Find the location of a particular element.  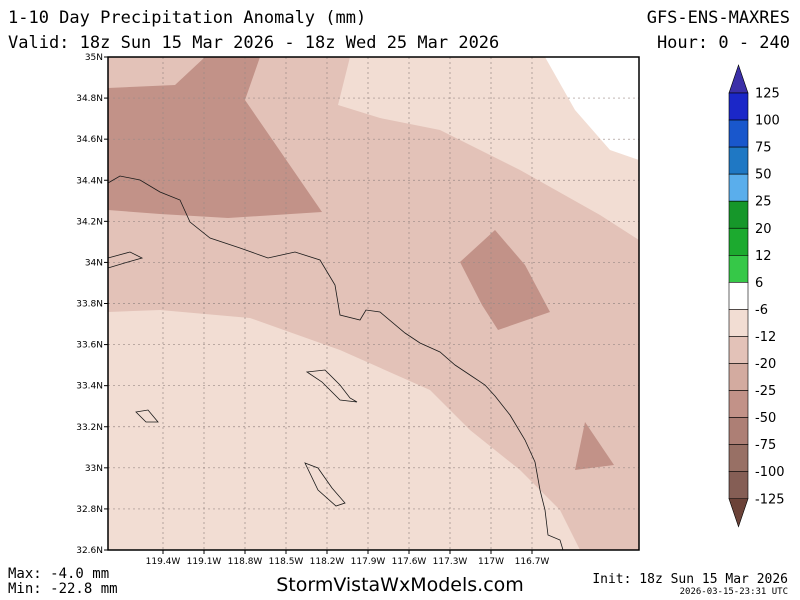

lat-label: 33.4N is located at coordinates (89, 387).